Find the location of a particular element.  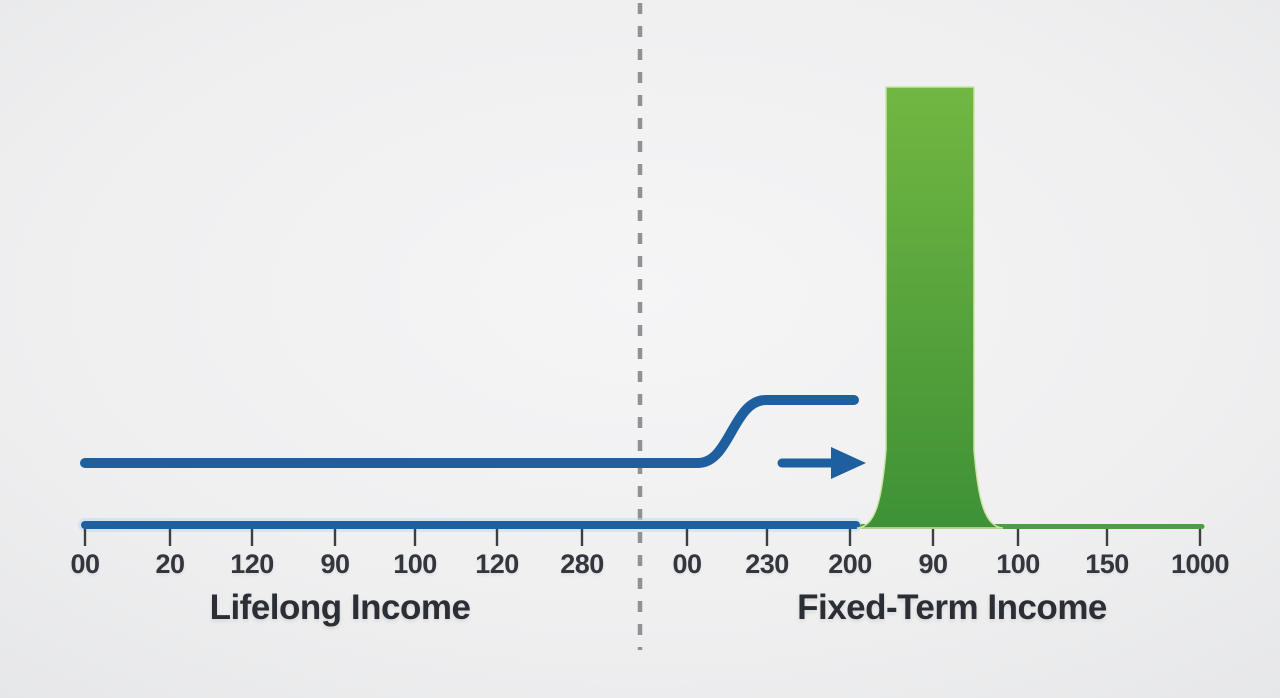

tick-label: 20 is located at coordinates (170, 564).